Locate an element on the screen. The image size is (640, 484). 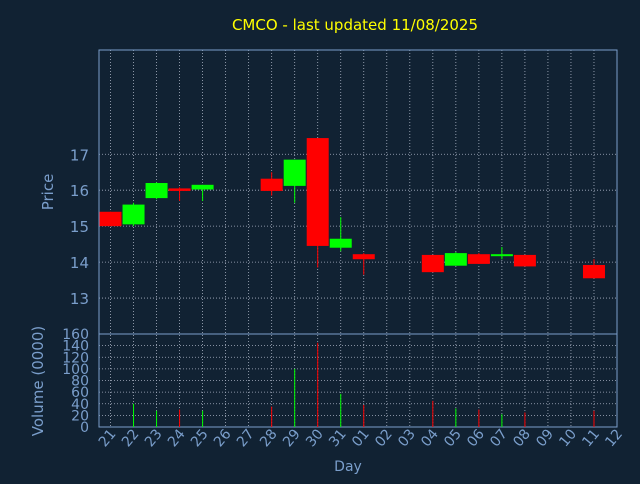
day-tick-label: 06 is located at coordinates (476, 438).